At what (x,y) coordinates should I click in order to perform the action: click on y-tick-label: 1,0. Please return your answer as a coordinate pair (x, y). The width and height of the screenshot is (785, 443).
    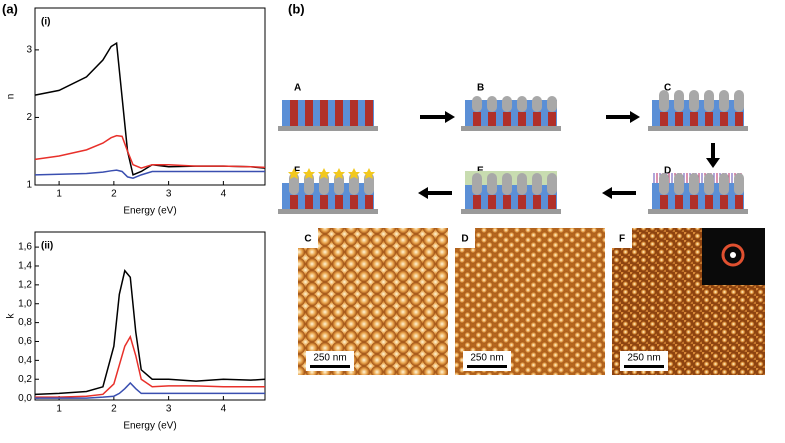
    Looking at the image, I should click on (25, 303).